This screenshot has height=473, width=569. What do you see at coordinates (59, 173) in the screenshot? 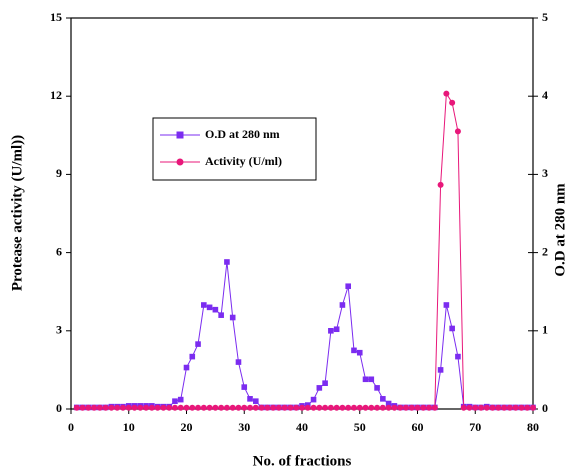
I see `y-tick-label: 9` at bounding box center [59, 173].